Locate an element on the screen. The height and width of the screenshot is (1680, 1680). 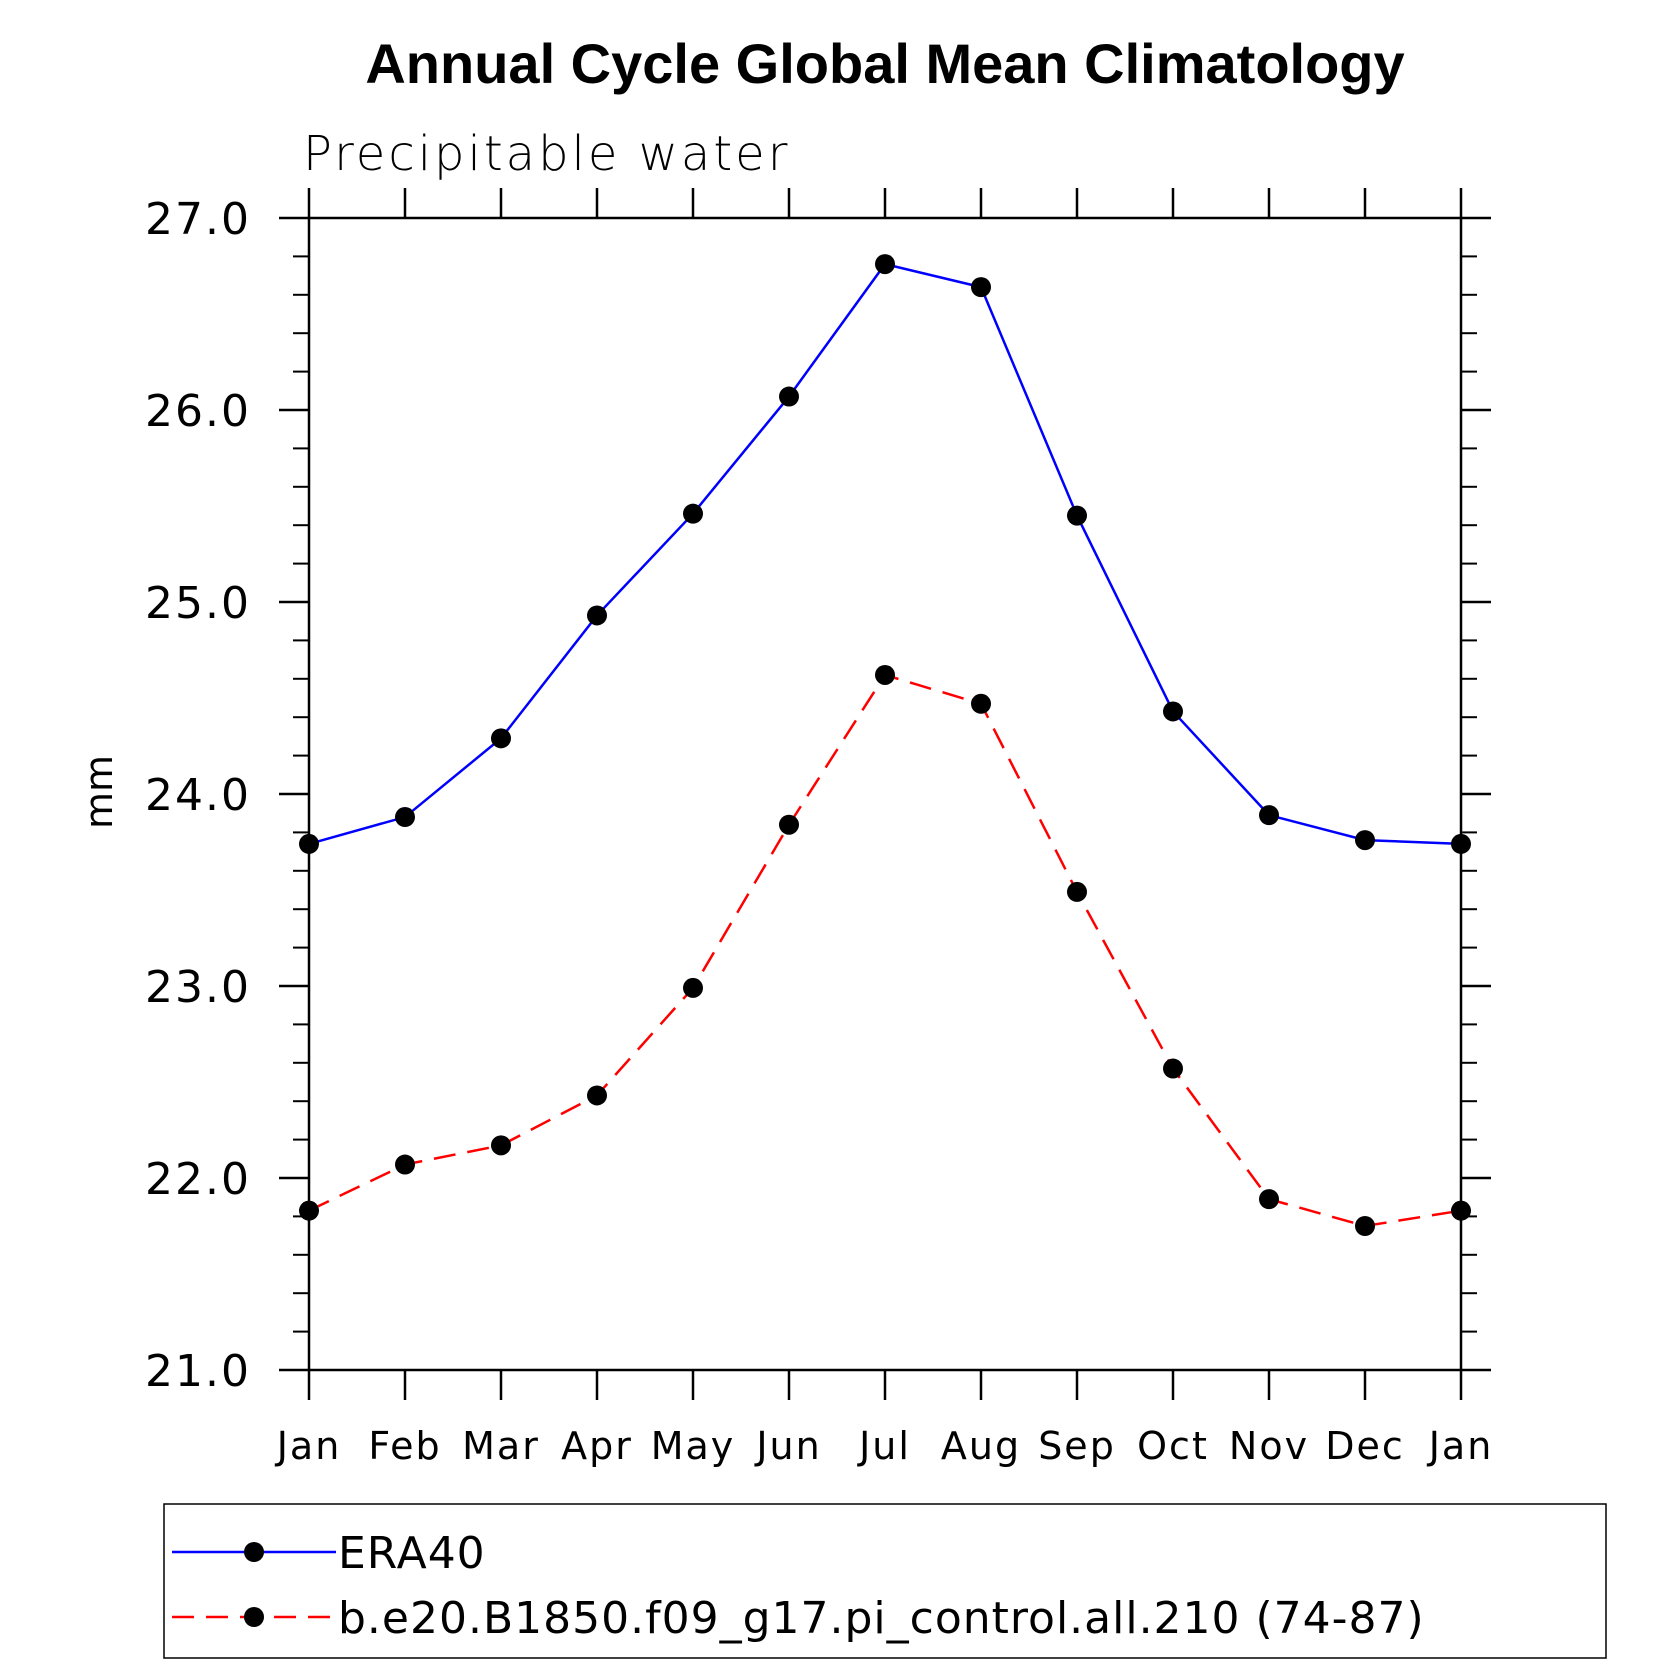
y-tick-label: 25.0 is located at coordinates (198, 603).